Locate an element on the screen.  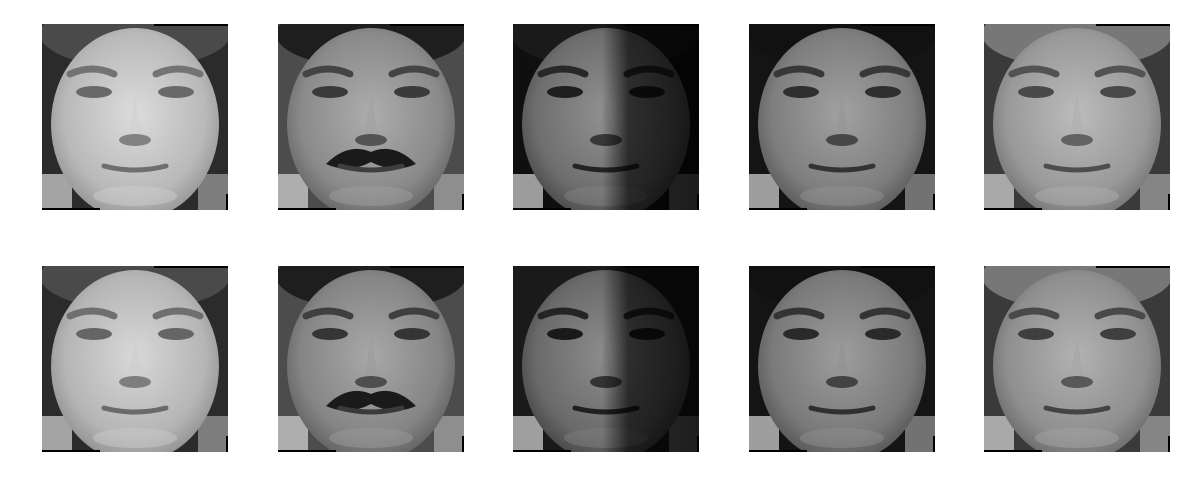
face-image-r1-c2 is located at coordinates (371, 117).